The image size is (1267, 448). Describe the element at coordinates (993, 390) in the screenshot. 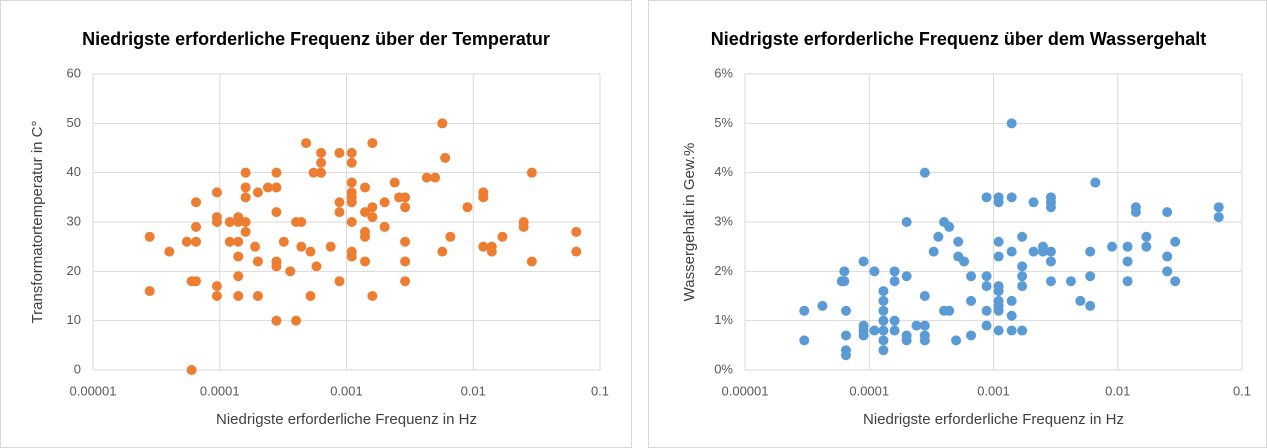

I see `x-tick-label: 0.001` at that location.